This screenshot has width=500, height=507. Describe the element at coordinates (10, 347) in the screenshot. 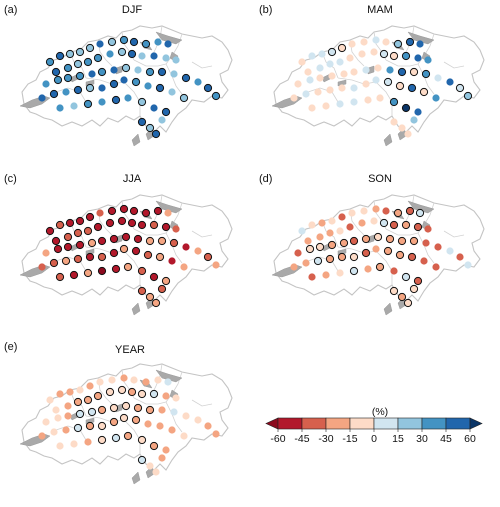

I see `panel-label-e: (e)` at that location.